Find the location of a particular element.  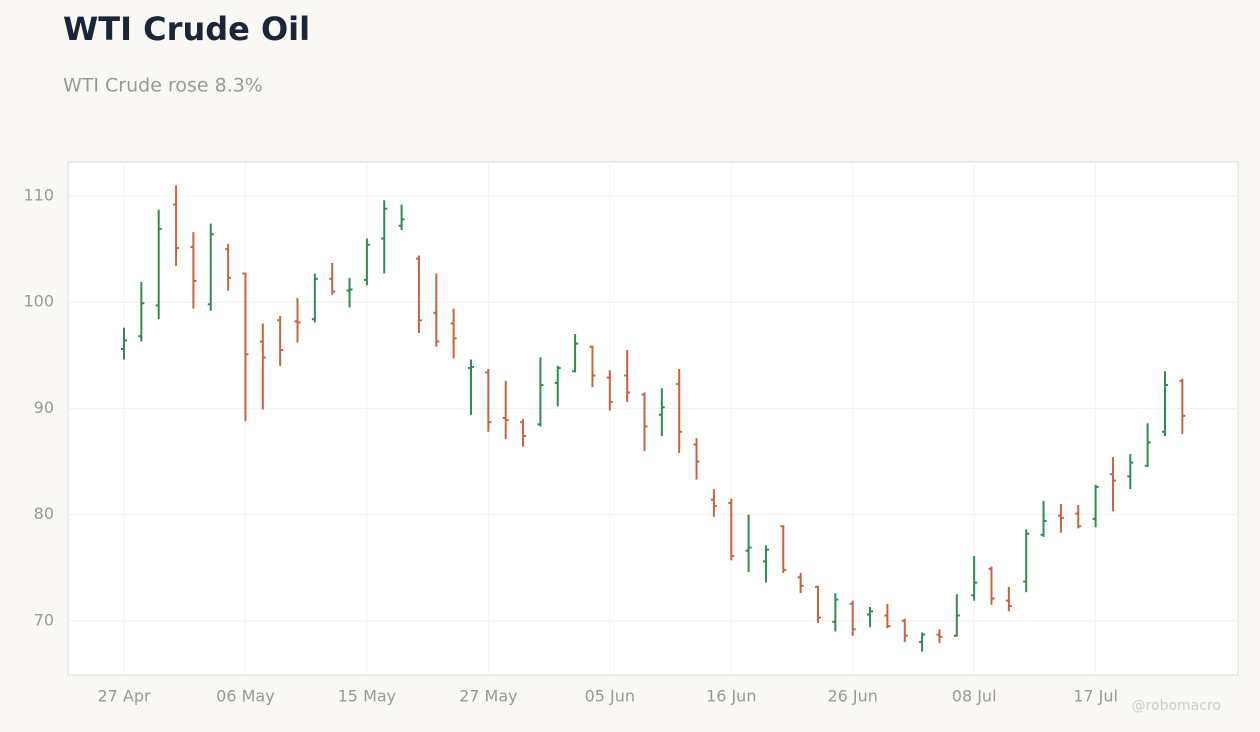

y-tick-label: 110 is located at coordinates (38, 194).